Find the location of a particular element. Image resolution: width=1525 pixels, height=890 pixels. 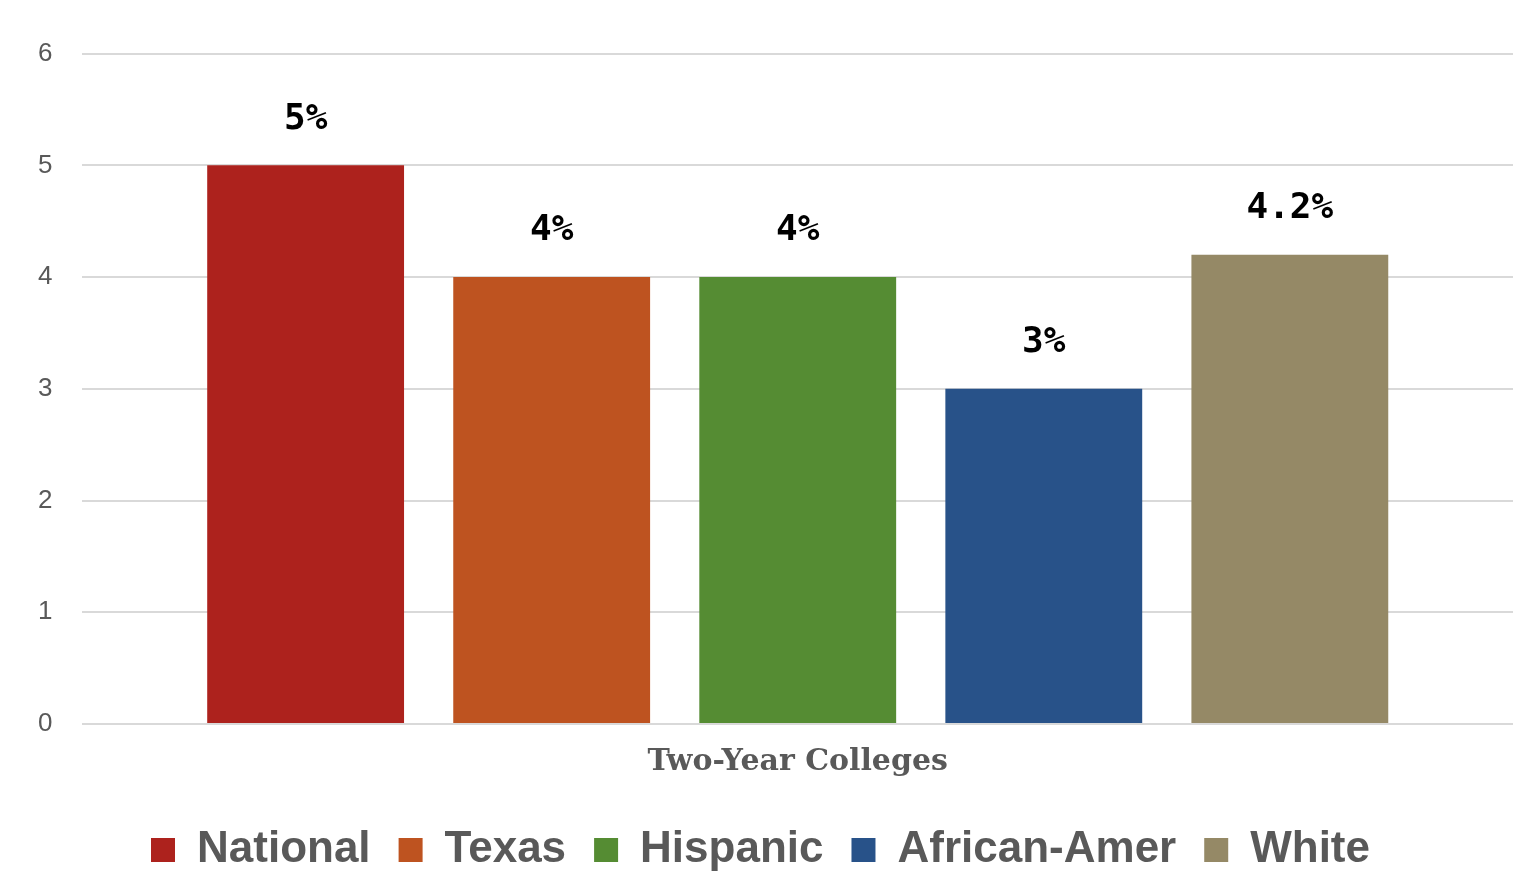

legend-label: White is located at coordinates (1310, 847).